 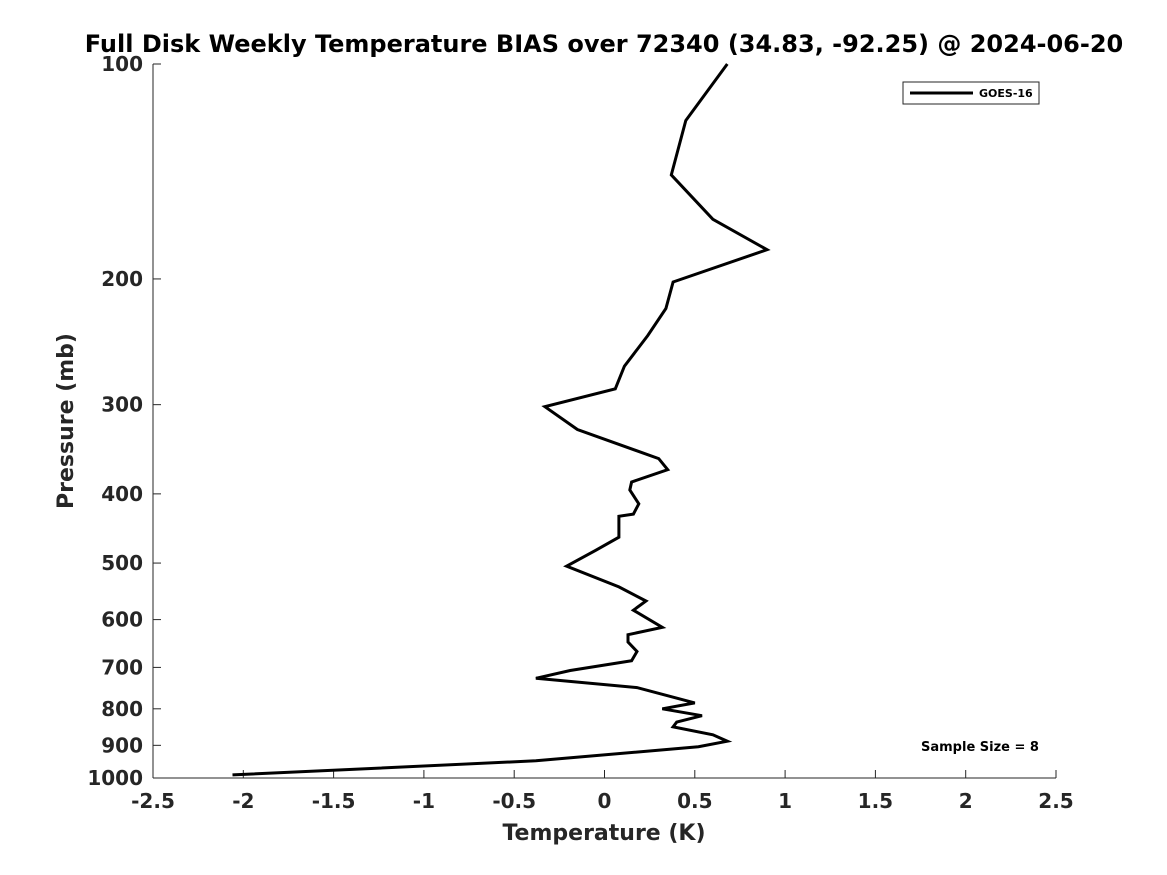 What do you see at coordinates (1055, 801) in the screenshot?
I see `x-tick-label: 2.5` at bounding box center [1055, 801].